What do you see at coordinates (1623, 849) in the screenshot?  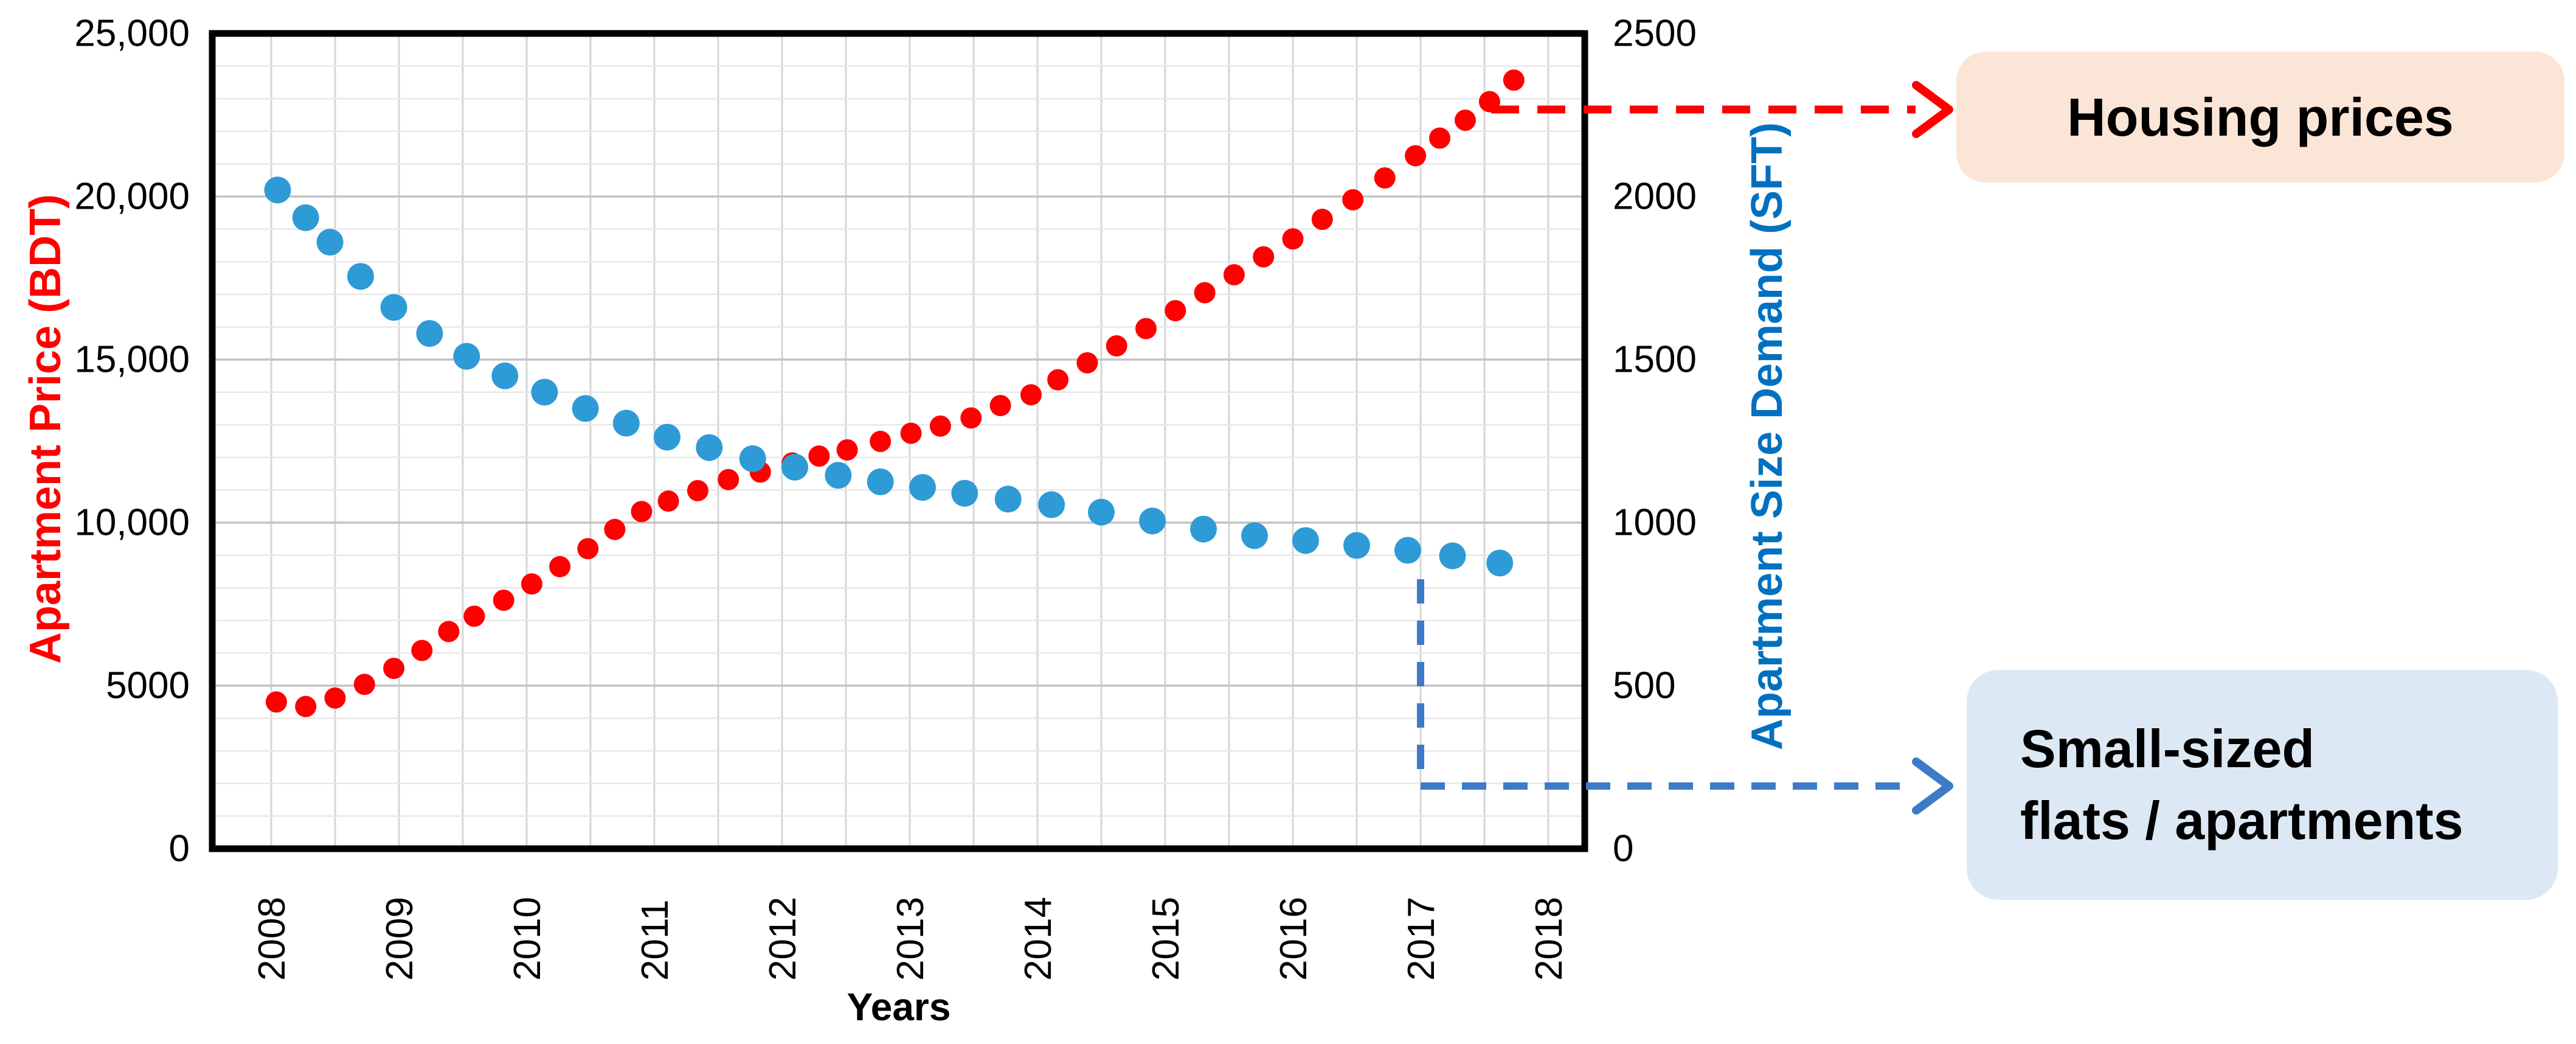 I see `right-axis-tick-label: 0` at bounding box center [1623, 849].